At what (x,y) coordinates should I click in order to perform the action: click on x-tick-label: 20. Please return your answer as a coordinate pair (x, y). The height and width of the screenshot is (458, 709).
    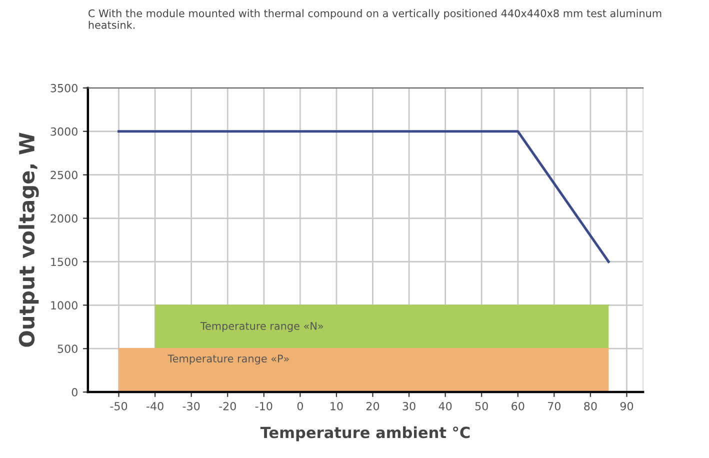
    Looking at the image, I should click on (373, 406).